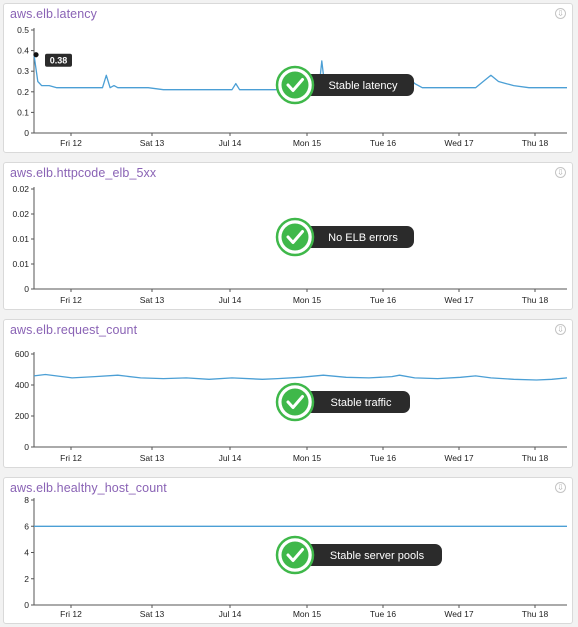  What do you see at coordinates (23, 30) in the screenshot?
I see `y-tick-label: 0.5` at bounding box center [23, 30].